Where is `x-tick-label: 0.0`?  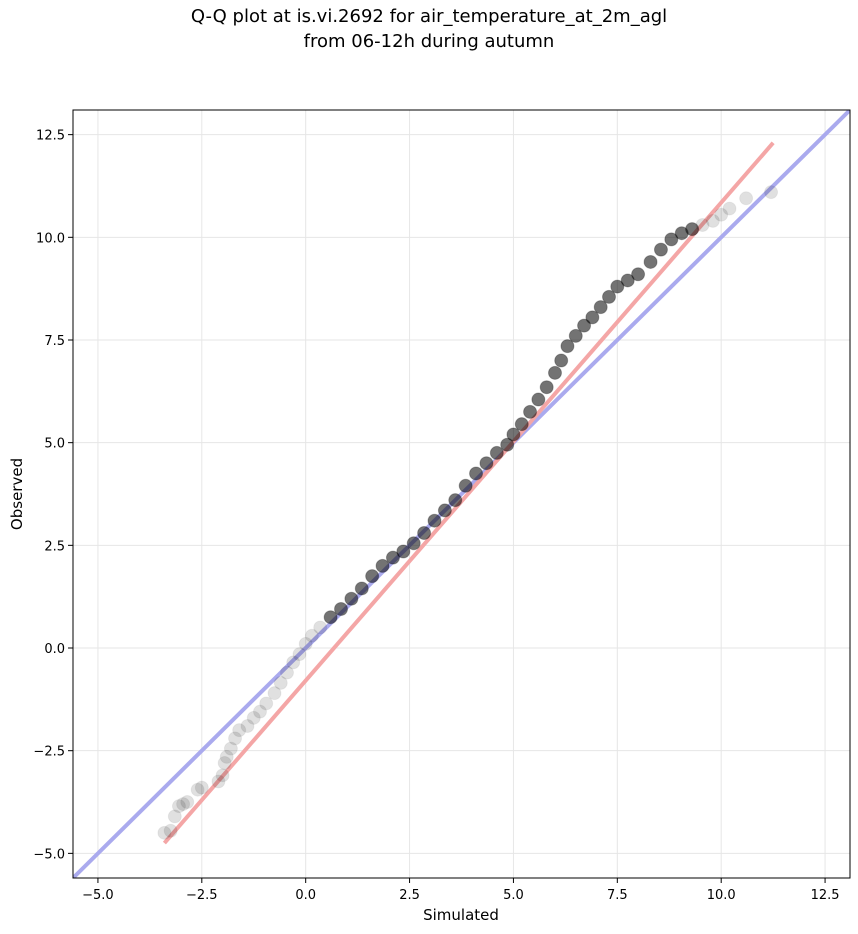 x-tick-label: 0.0 is located at coordinates (305, 895).